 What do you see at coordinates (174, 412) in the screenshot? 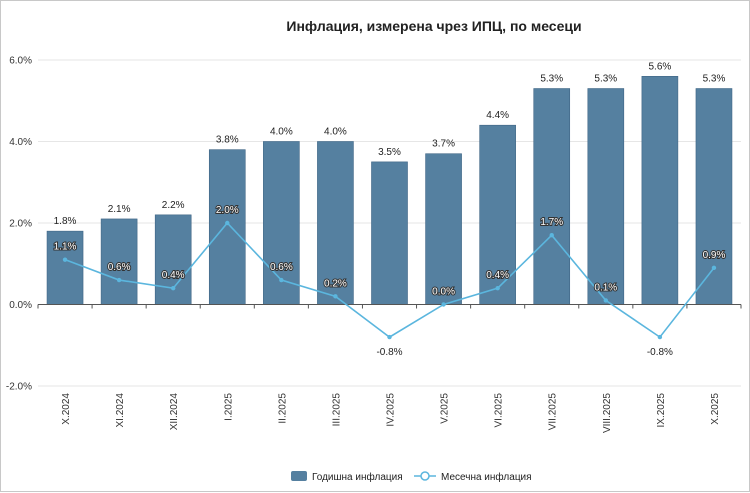
I see `x-tick-label: XII.2024` at bounding box center [174, 412].